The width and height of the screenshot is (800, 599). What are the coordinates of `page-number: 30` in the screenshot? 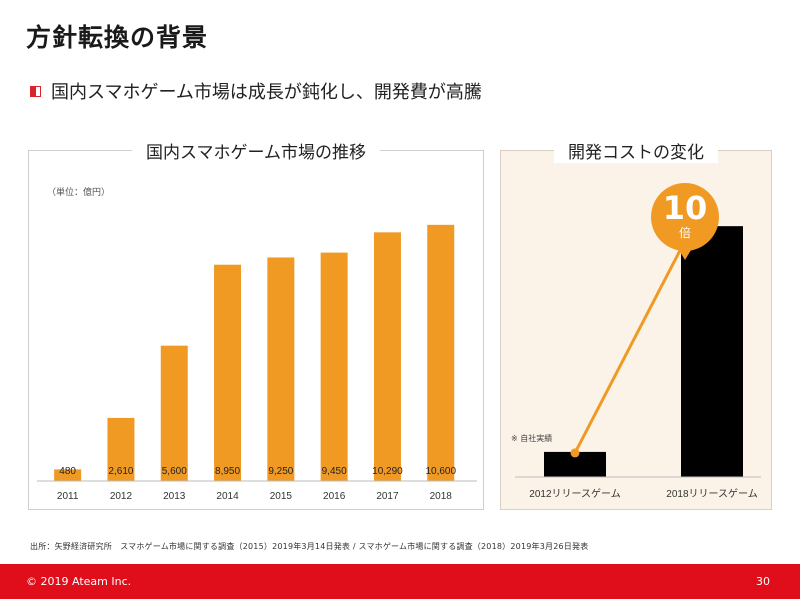 It's located at (763, 581).